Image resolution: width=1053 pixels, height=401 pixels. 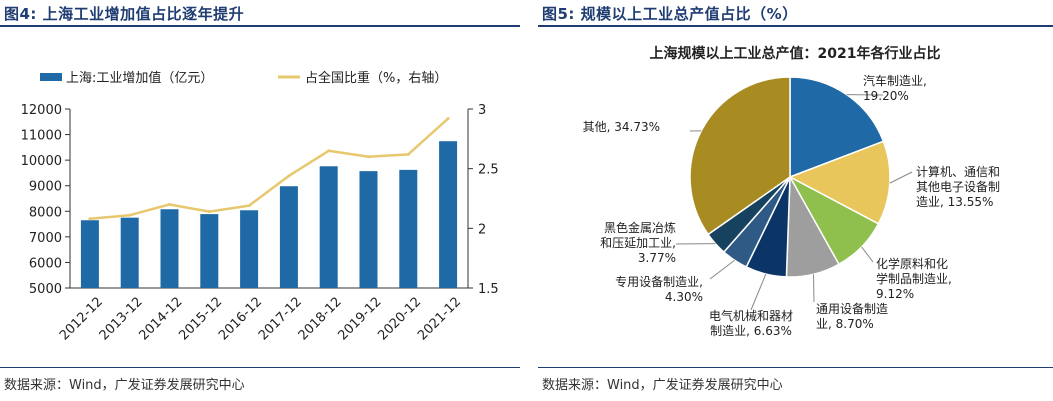 What do you see at coordinates (41, 161) in the screenshot?
I see `y-tick-label: 10000` at bounding box center [41, 161].